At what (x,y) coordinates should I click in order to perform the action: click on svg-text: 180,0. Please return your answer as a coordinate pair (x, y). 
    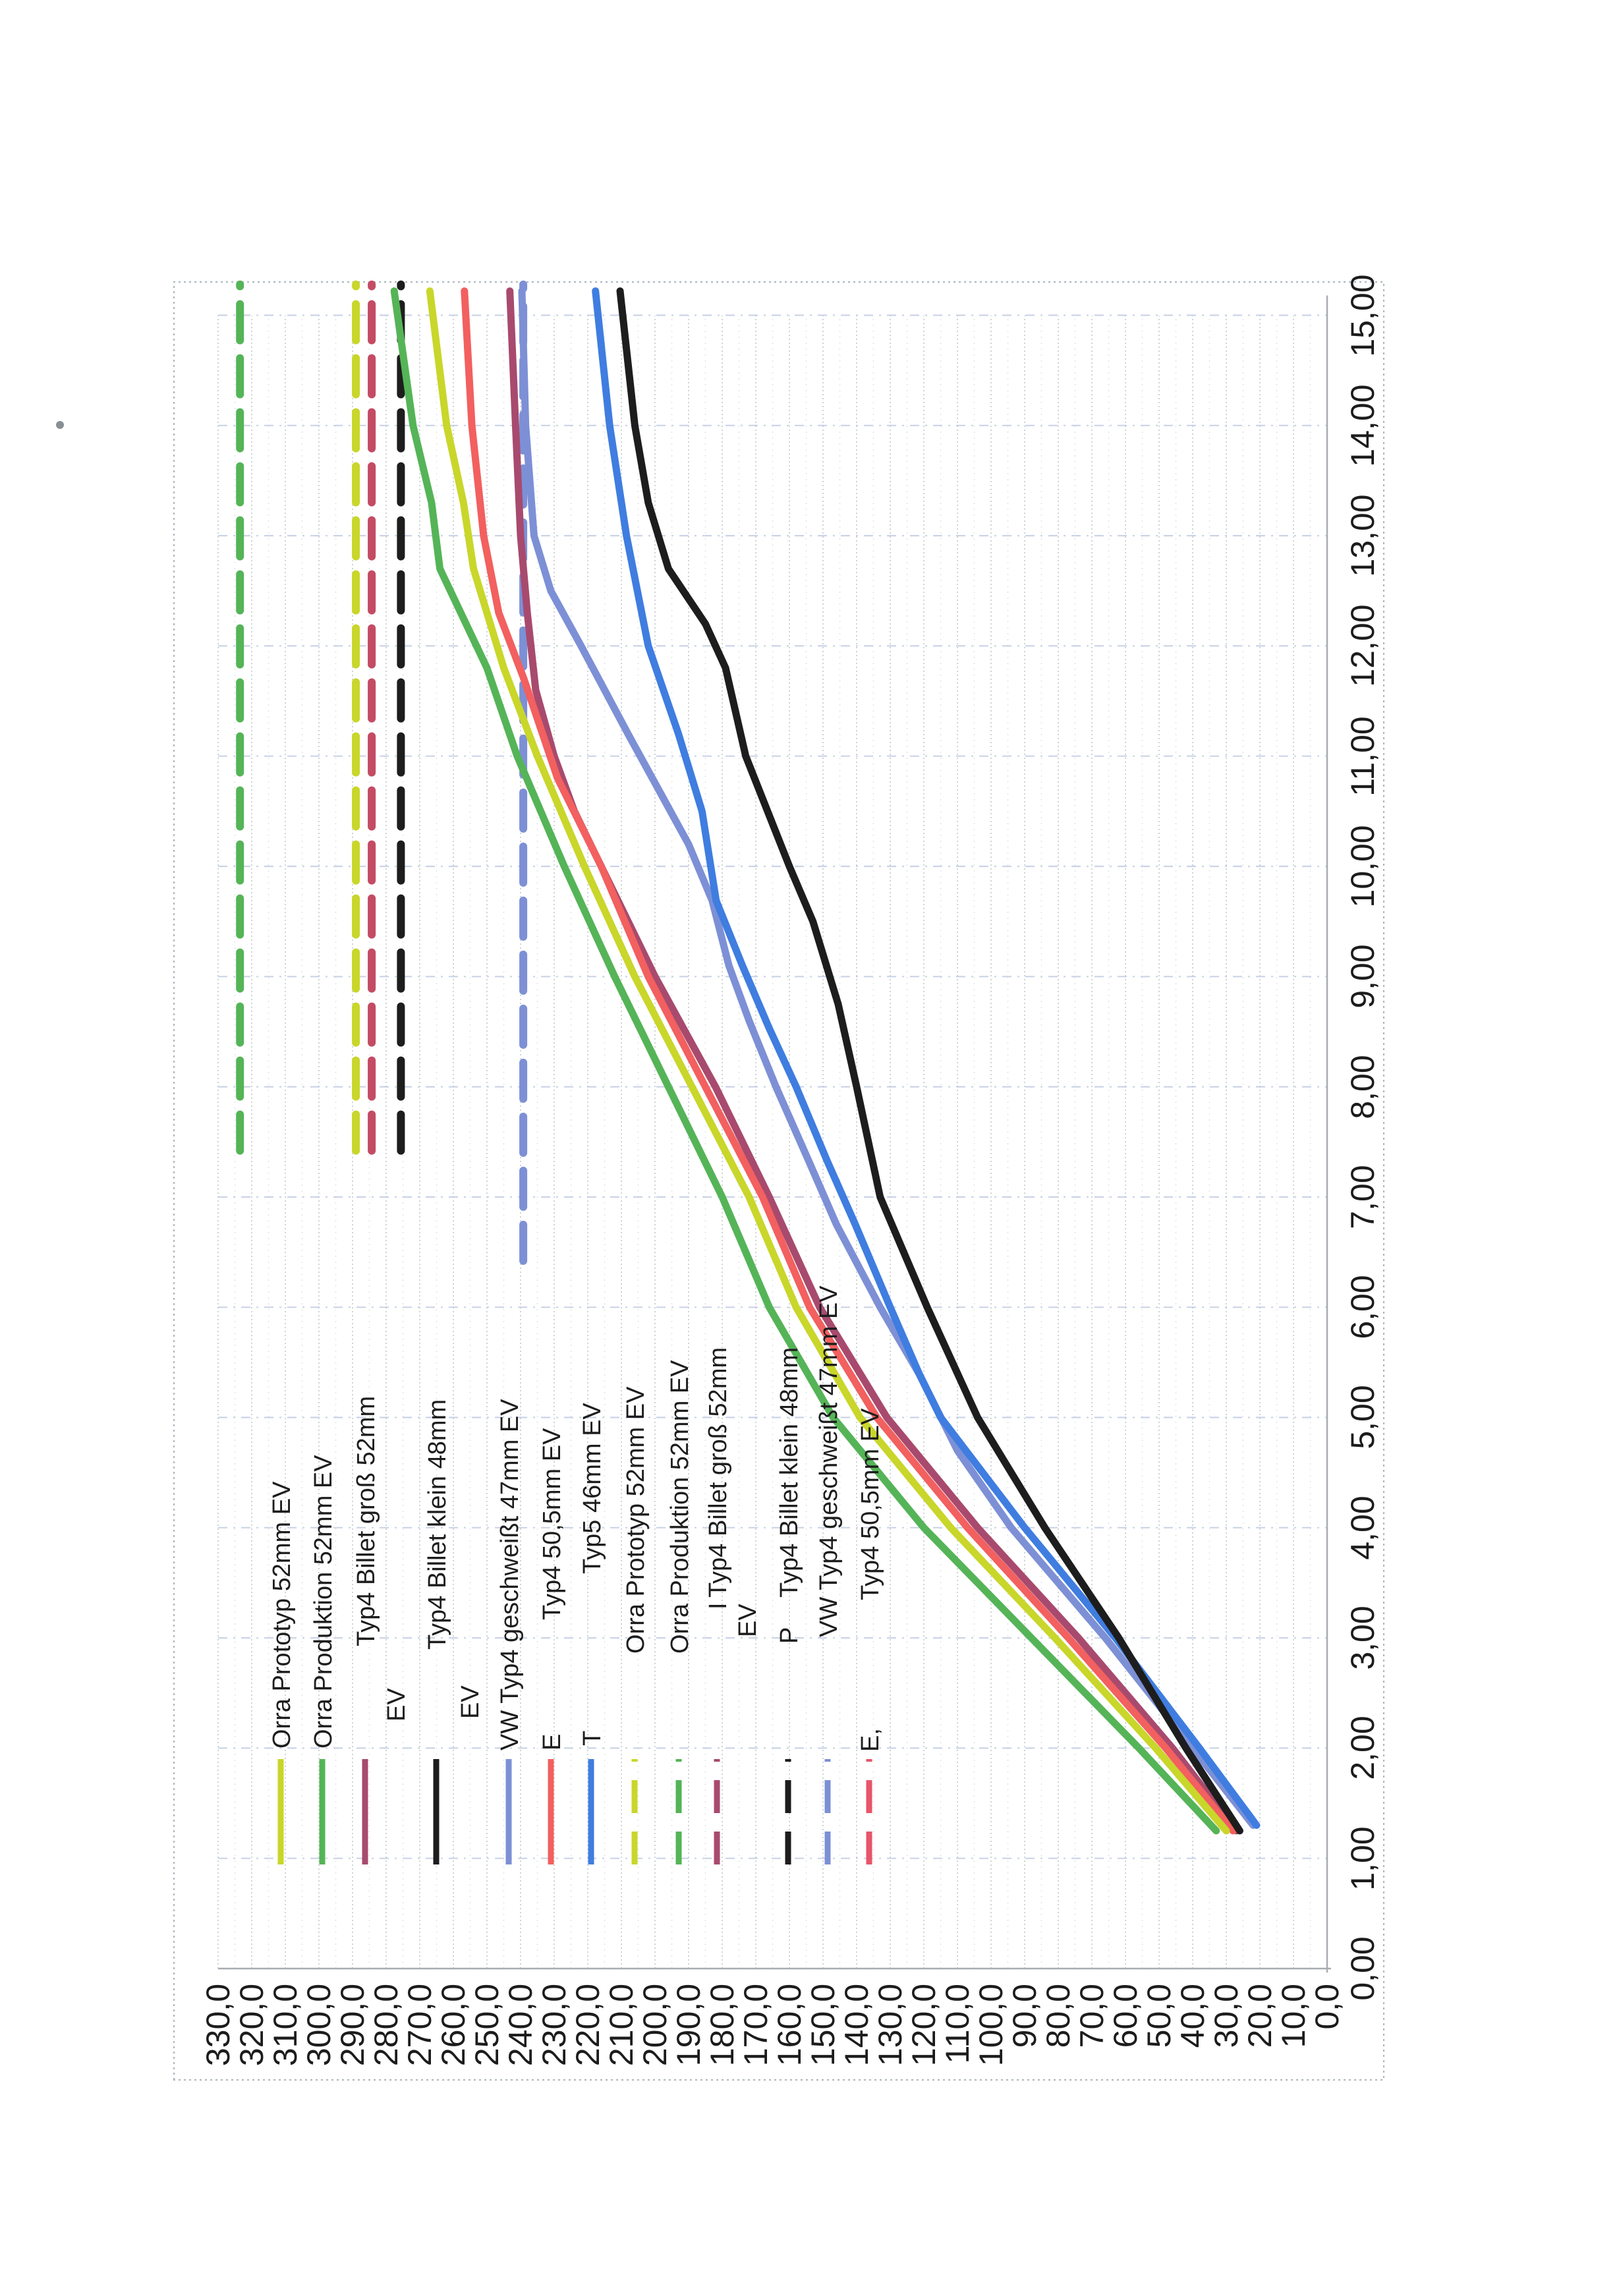
    Looking at the image, I should click on (722, 2025).